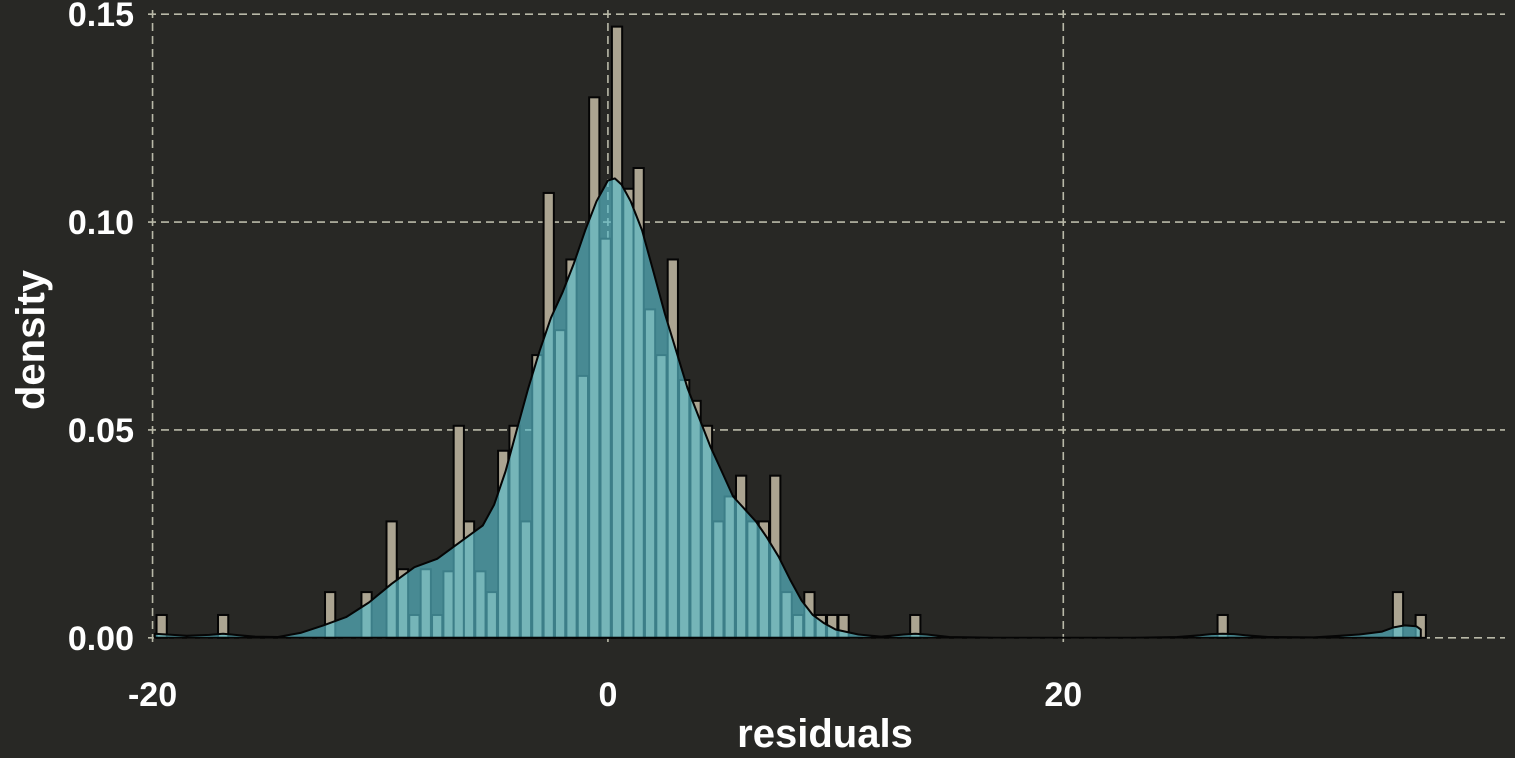  What do you see at coordinates (607, 695) in the screenshot?
I see `x-tick-label: 0` at bounding box center [607, 695].